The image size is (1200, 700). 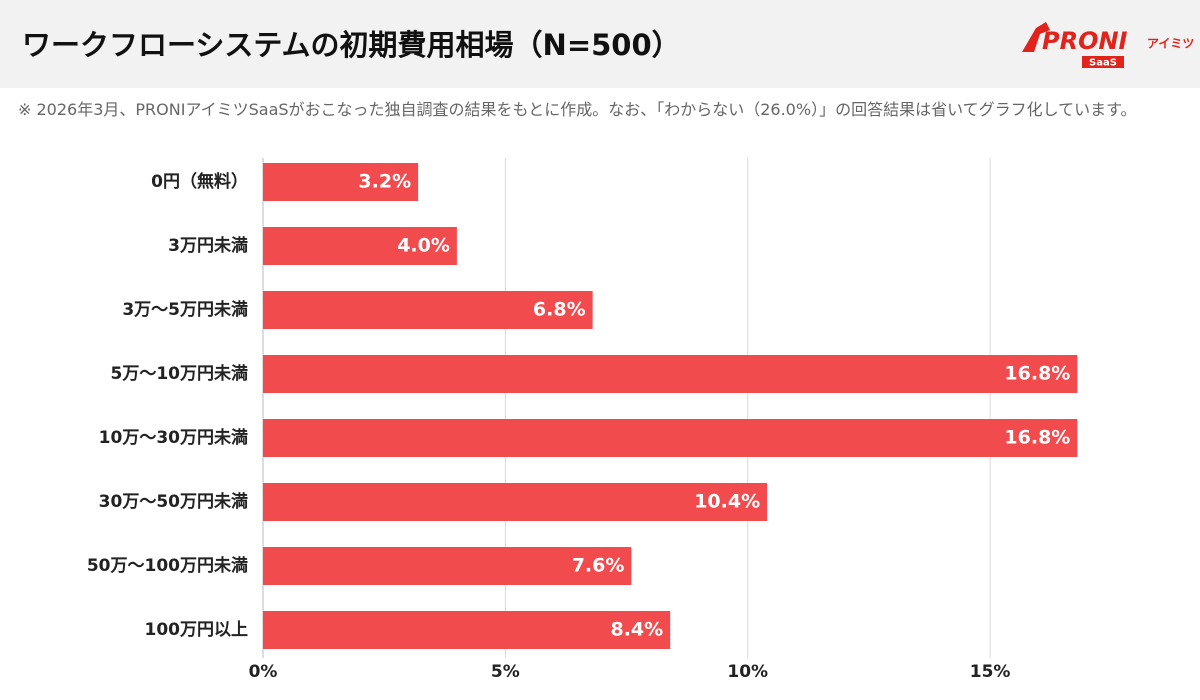 What do you see at coordinates (180, 373) in the screenshot?
I see `y-tick-label: 5万〜10万円未満` at bounding box center [180, 373].